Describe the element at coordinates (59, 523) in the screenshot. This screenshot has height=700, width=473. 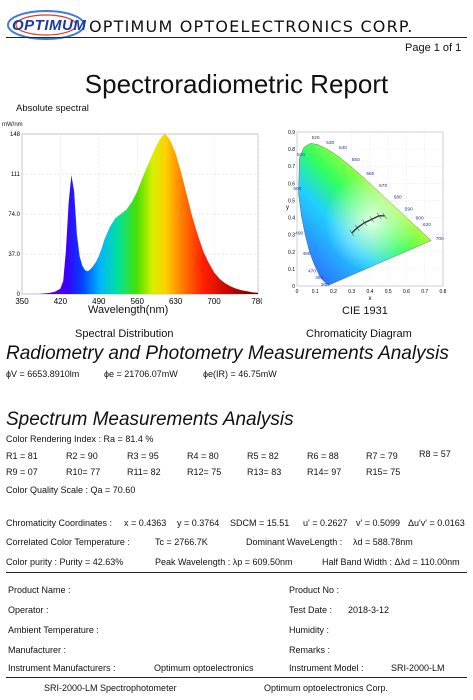
I see `chroma-label: Chromaticity Coordinates :` at that location.